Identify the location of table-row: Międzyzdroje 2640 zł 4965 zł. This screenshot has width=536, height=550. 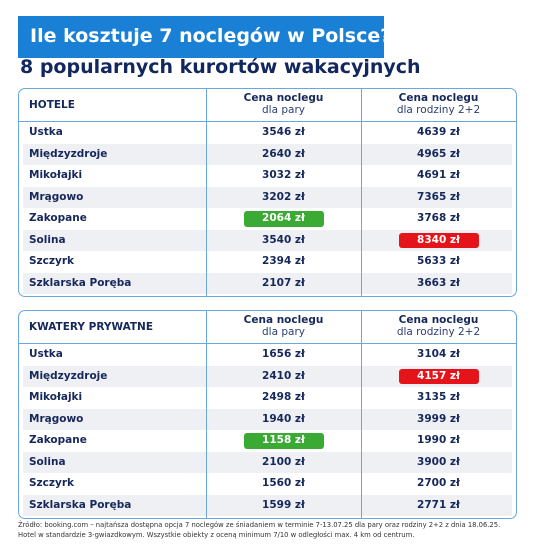
(267, 154).